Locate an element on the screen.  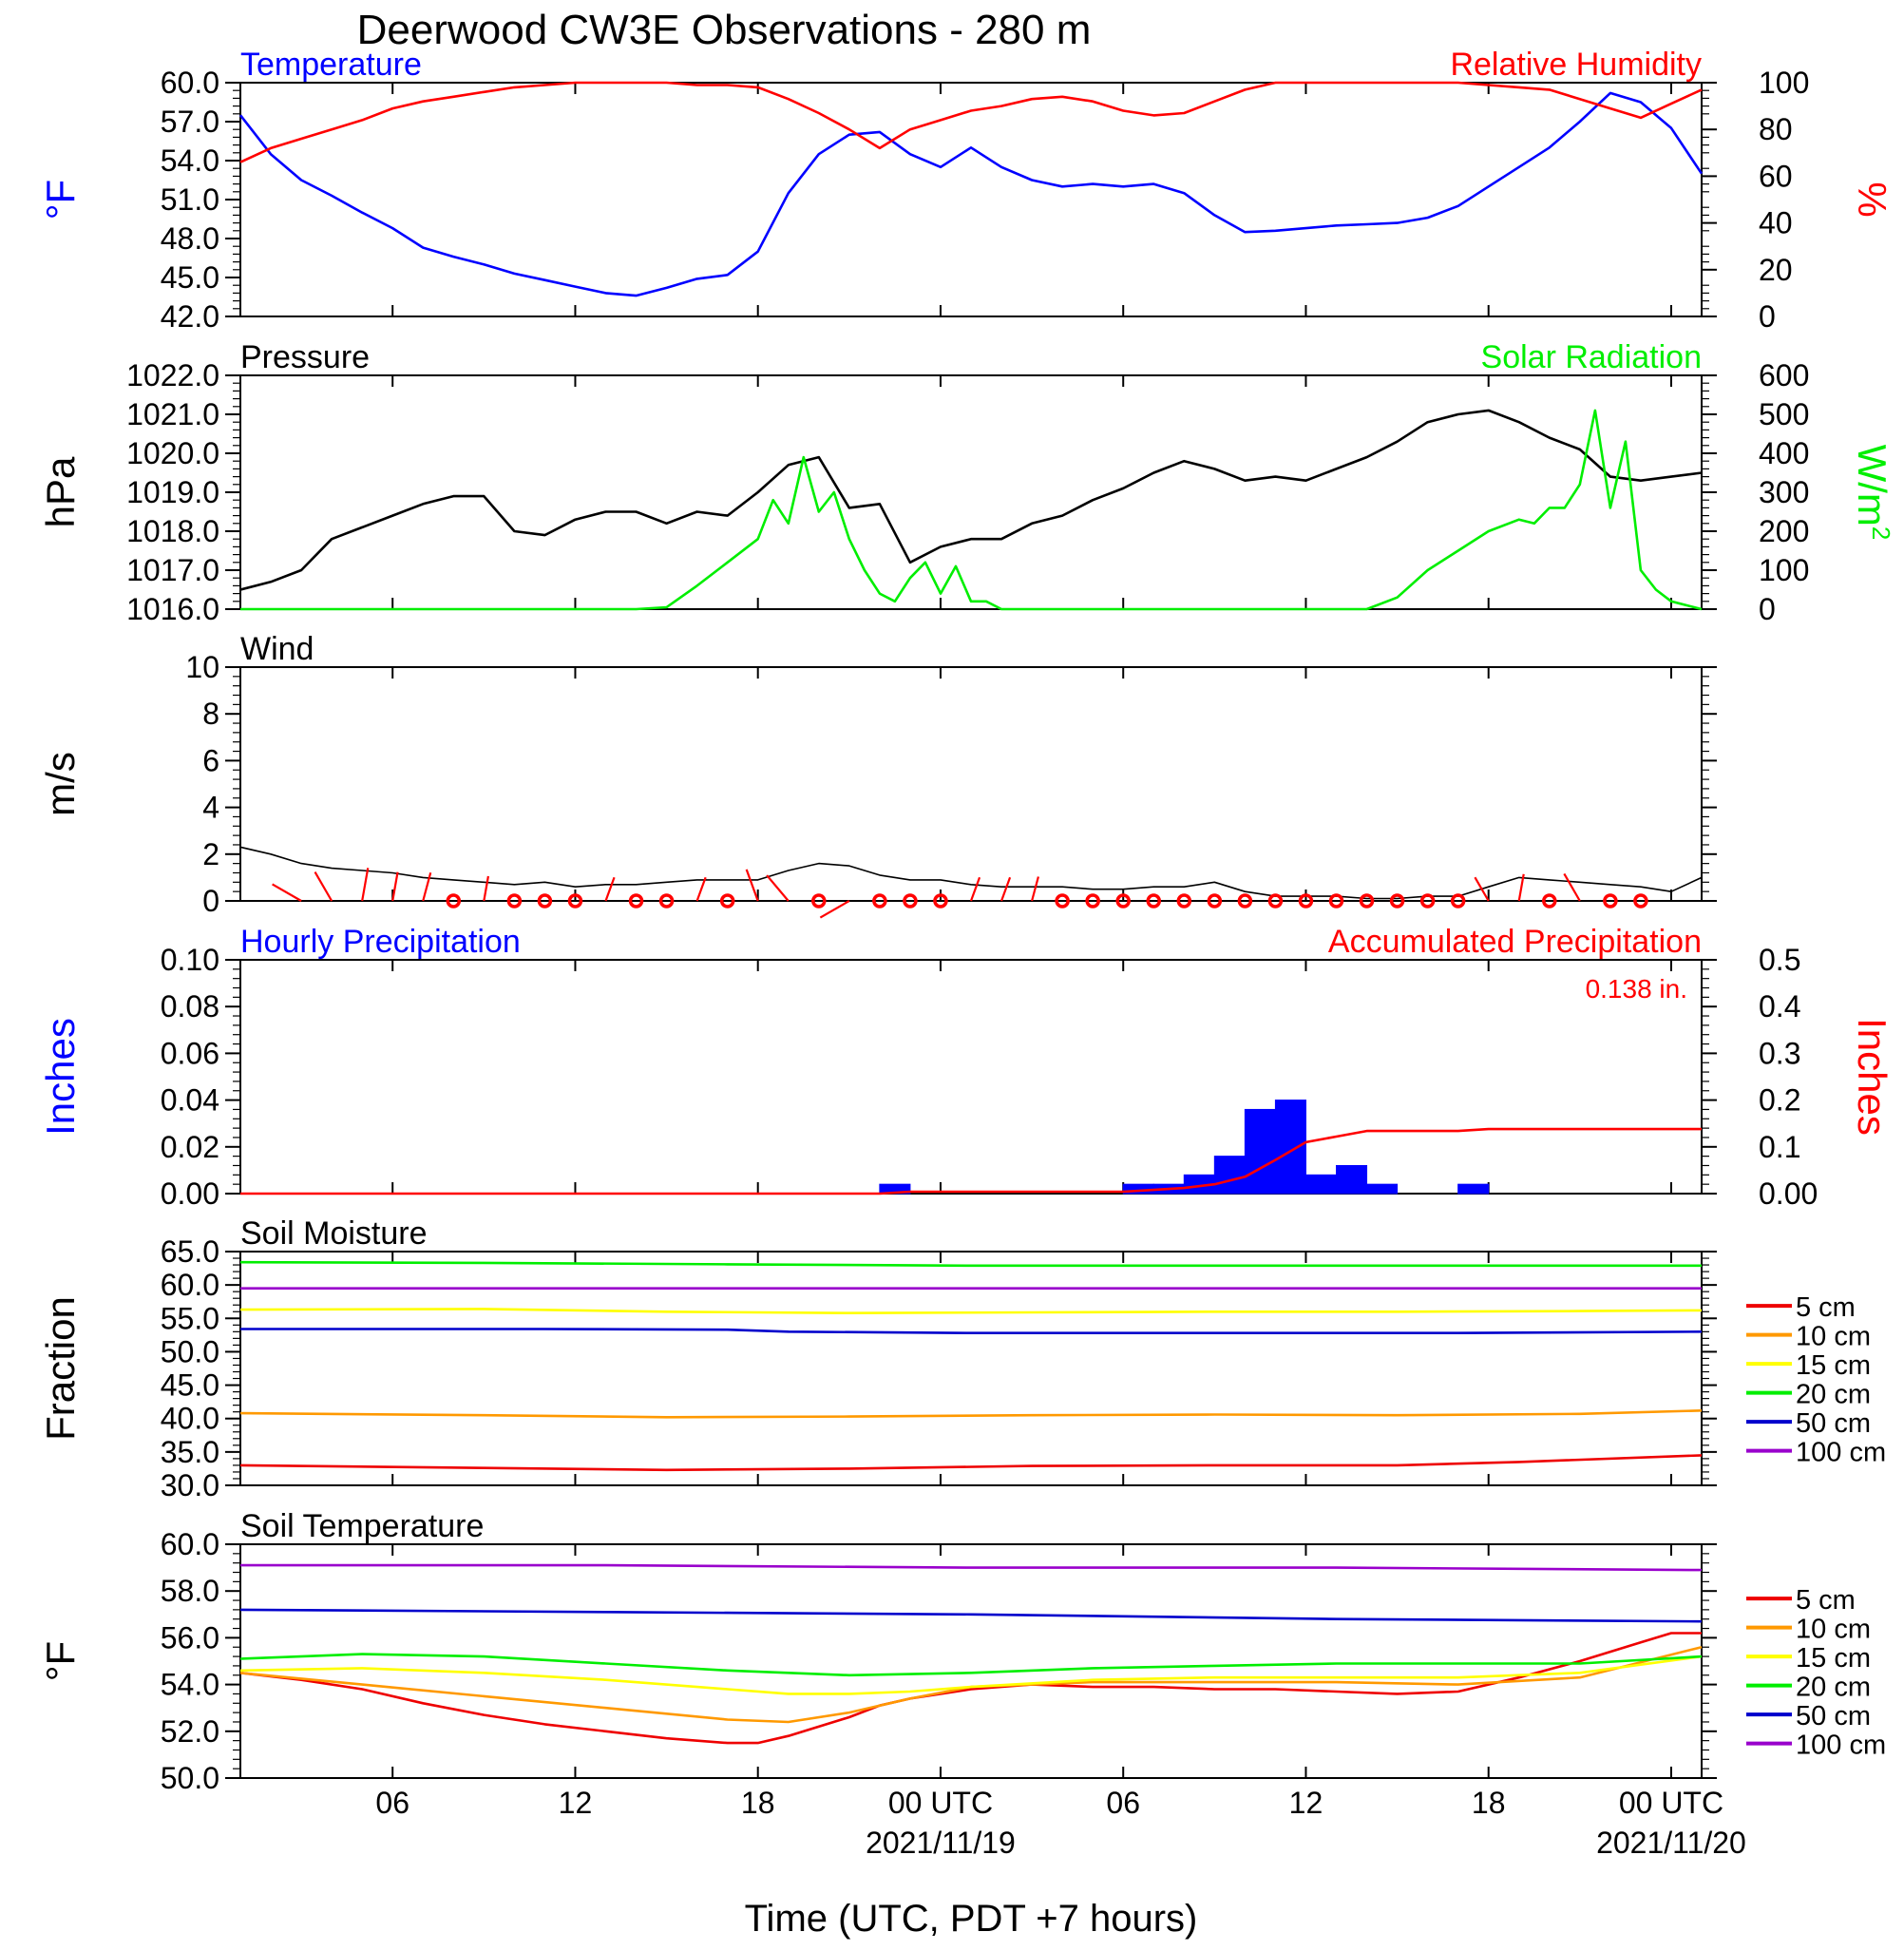
legend-label: 20 cm is located at coordinates (1834, 1688).